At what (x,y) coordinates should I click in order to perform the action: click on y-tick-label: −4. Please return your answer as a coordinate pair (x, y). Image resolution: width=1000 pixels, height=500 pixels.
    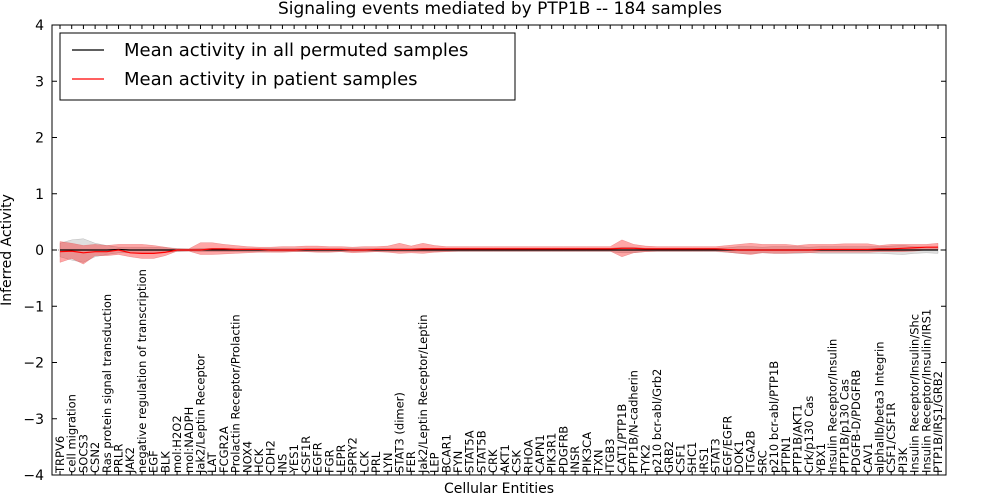
    Looking at the image, I should click on (33, 476).